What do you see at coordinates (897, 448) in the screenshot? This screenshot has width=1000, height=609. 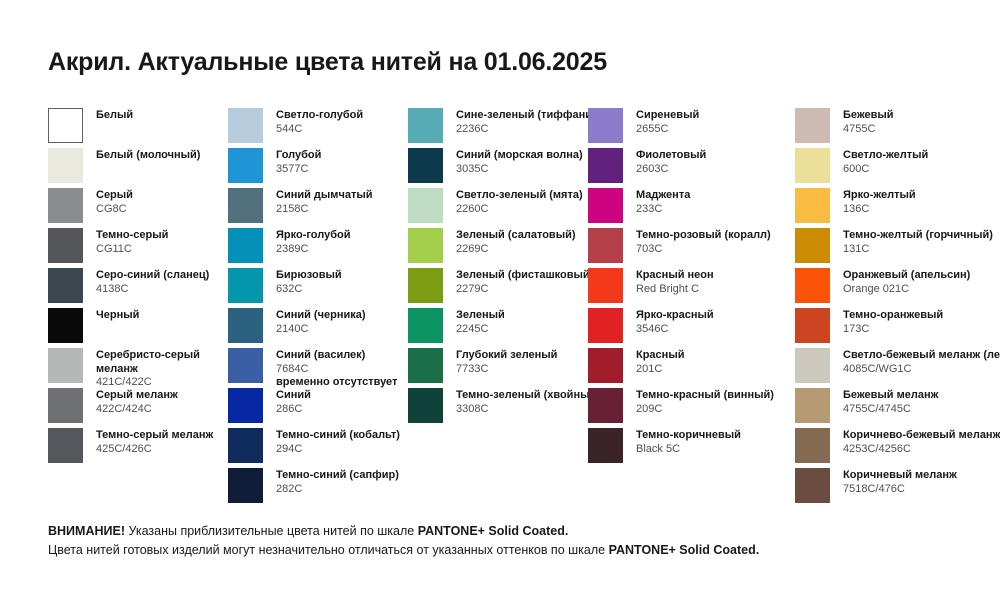 I see `swatch-row: Коричнево-бежевый меланж 4253C/4256C` at bounding box center [897, 448].